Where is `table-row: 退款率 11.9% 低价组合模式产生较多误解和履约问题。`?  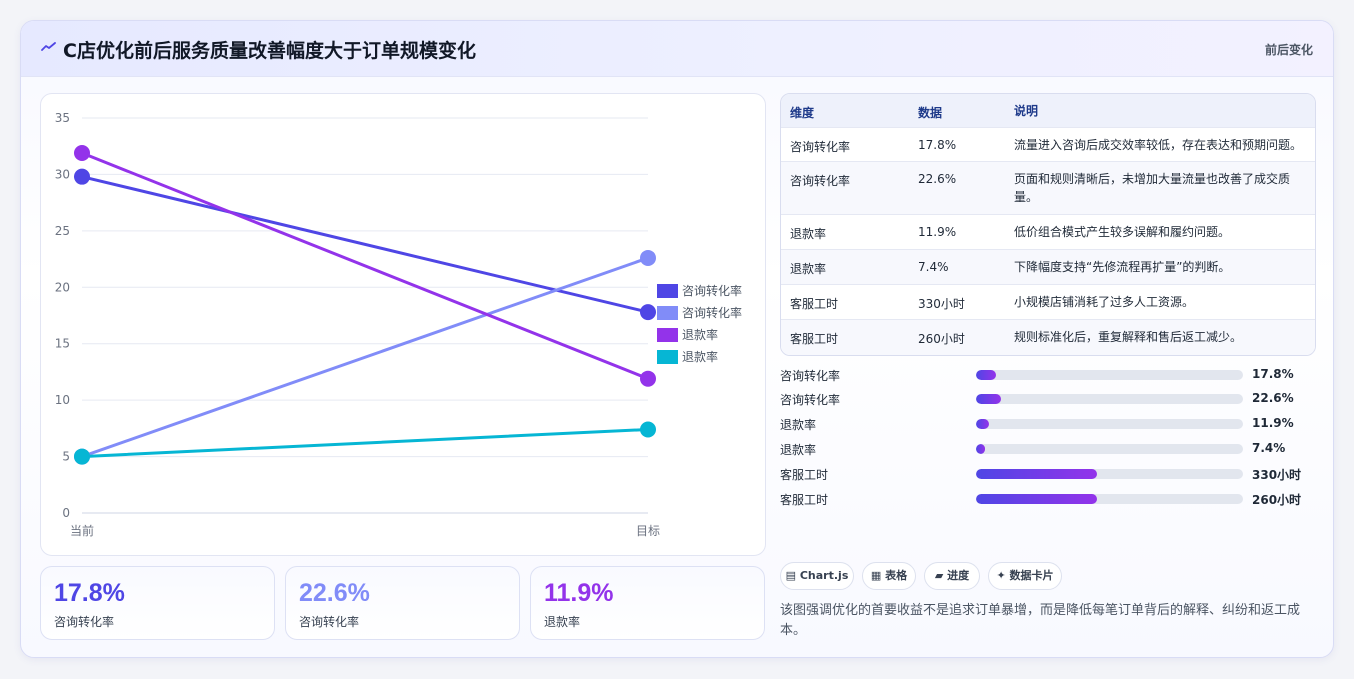 table-row: 退款率 11.9% 低价组合模式产生较多误解和履约问题。 is located at coordinates (1048, 232).